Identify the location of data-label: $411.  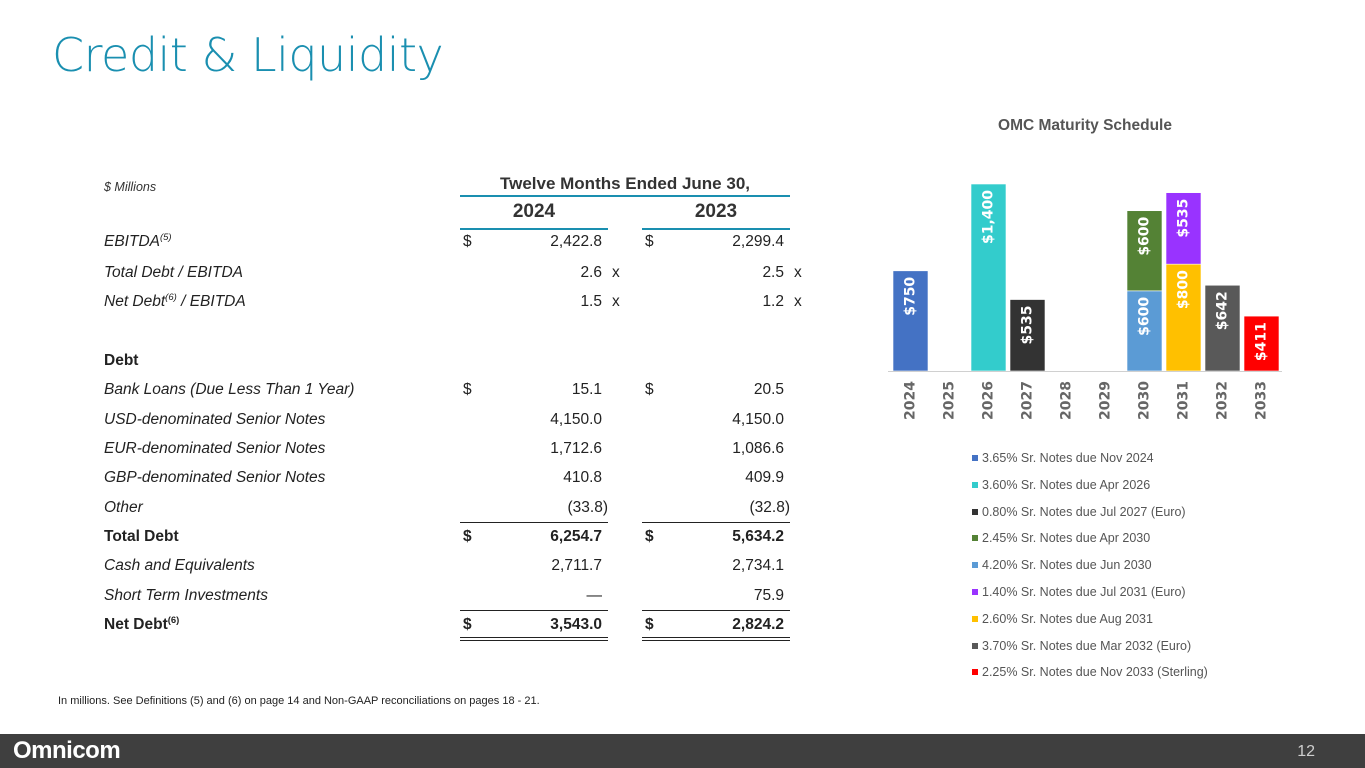
(1262, 341).